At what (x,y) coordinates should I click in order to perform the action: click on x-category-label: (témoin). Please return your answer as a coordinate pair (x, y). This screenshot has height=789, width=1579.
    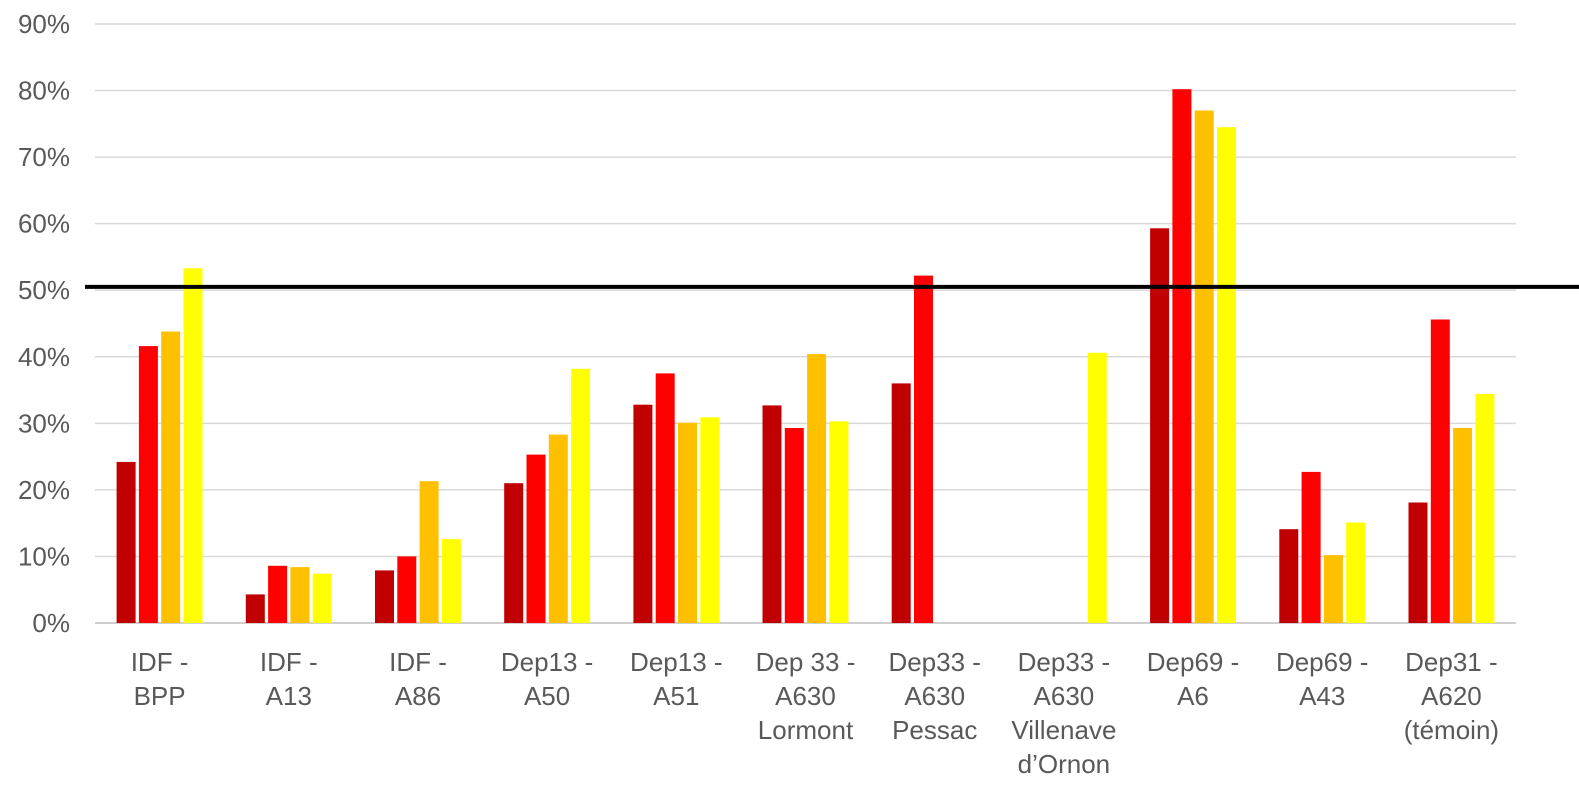
    Looking at the image, I should click on (1451, 730).